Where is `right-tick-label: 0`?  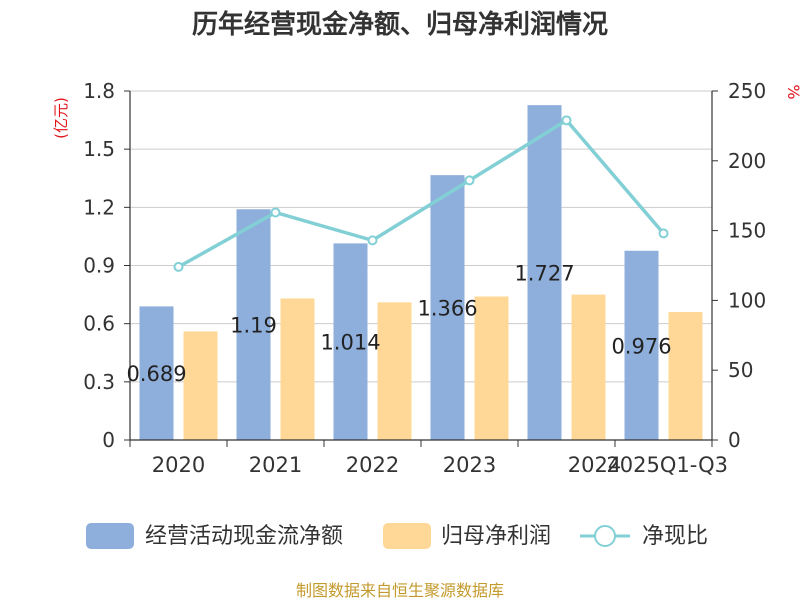 right-tick-label: 0 is located at coordinates (734, 440).